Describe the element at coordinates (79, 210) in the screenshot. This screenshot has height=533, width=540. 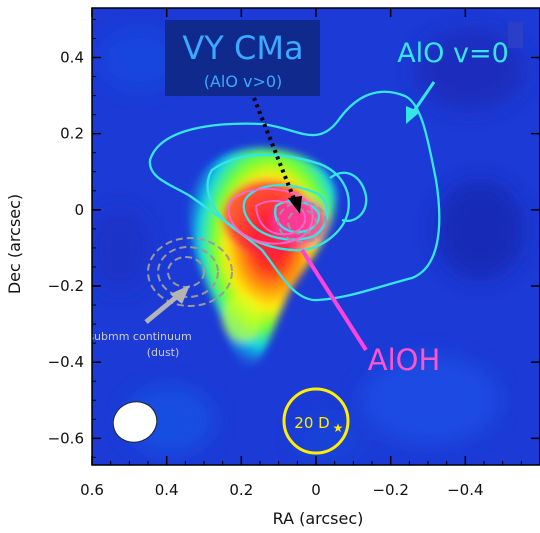
I see `y-tick-label: 0` at that location.